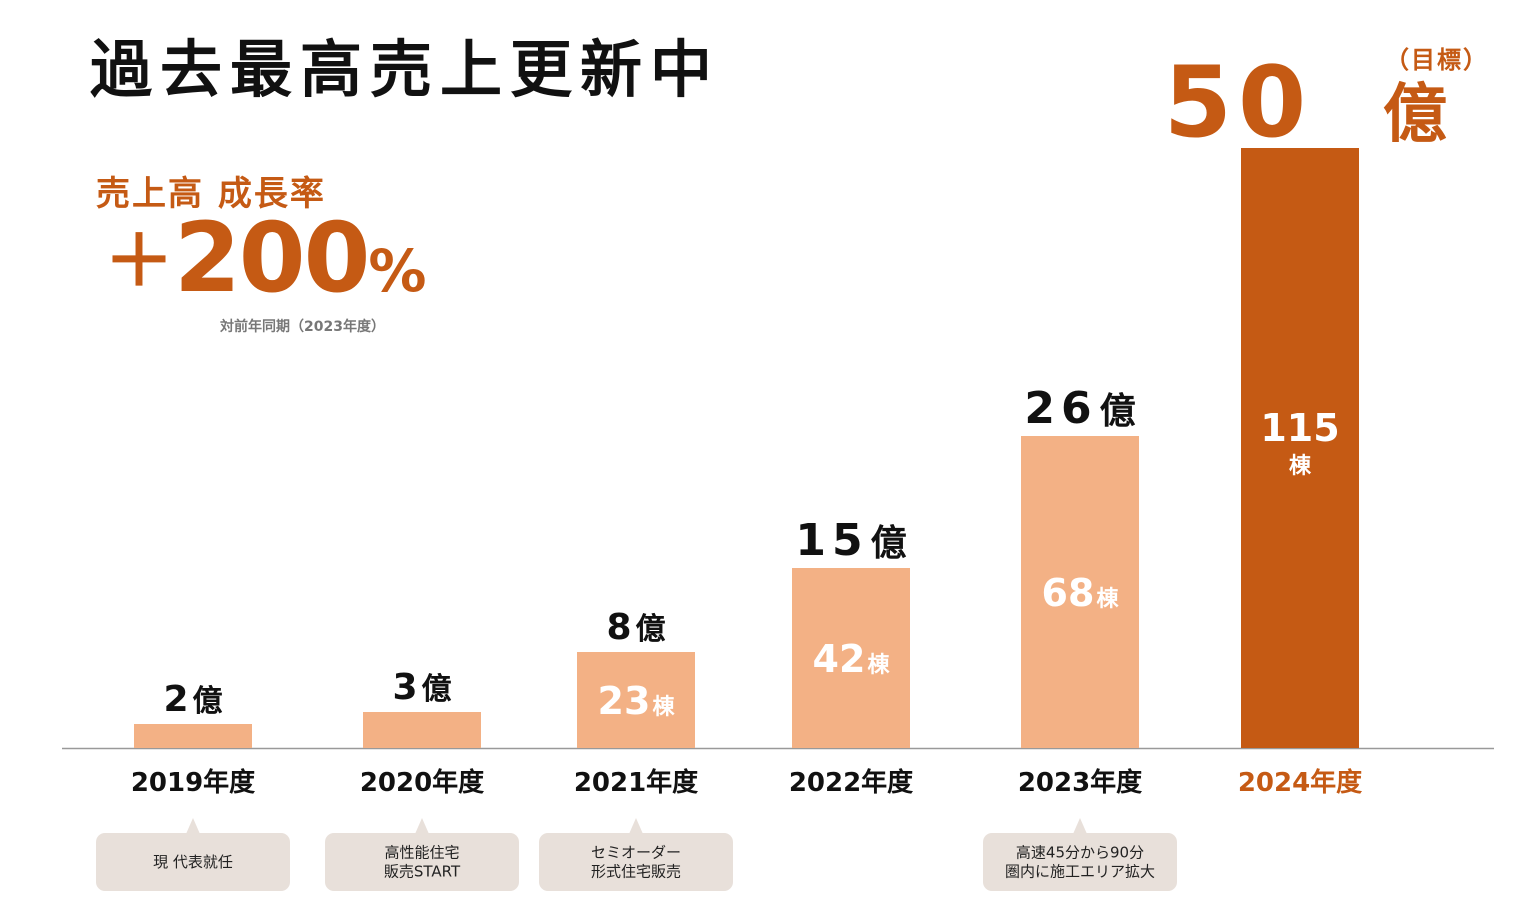  I want to click on category-label-2024年度: 2024年度, so click(1300, 782).